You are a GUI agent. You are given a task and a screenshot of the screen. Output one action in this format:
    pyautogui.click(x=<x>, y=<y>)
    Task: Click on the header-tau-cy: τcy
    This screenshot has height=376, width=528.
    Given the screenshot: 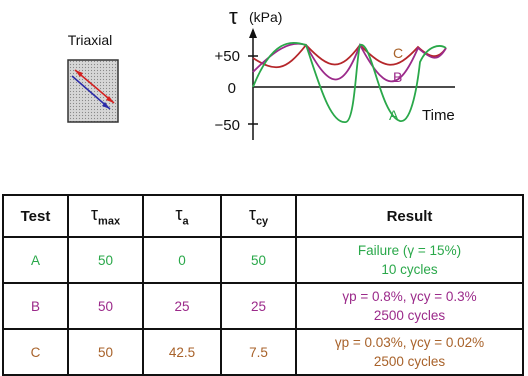 What is the action you would take?
    pyautogui.click(x=258, y=216)
    